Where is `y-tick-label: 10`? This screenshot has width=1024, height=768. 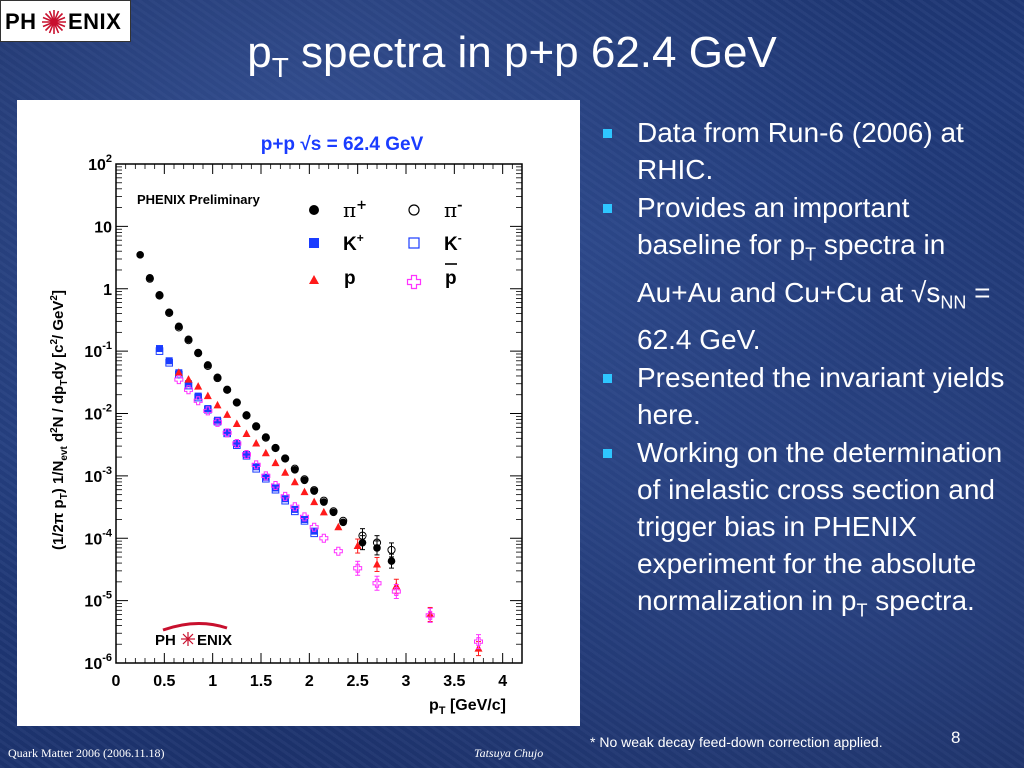
y-tick-label: 10 is located at coordinates (103, 227).